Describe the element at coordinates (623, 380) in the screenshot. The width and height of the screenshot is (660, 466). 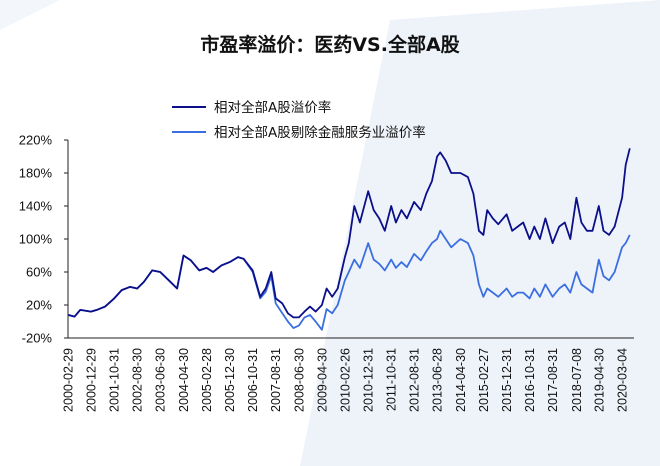
I see `x-tick-label: 2020-03-04` at that location.